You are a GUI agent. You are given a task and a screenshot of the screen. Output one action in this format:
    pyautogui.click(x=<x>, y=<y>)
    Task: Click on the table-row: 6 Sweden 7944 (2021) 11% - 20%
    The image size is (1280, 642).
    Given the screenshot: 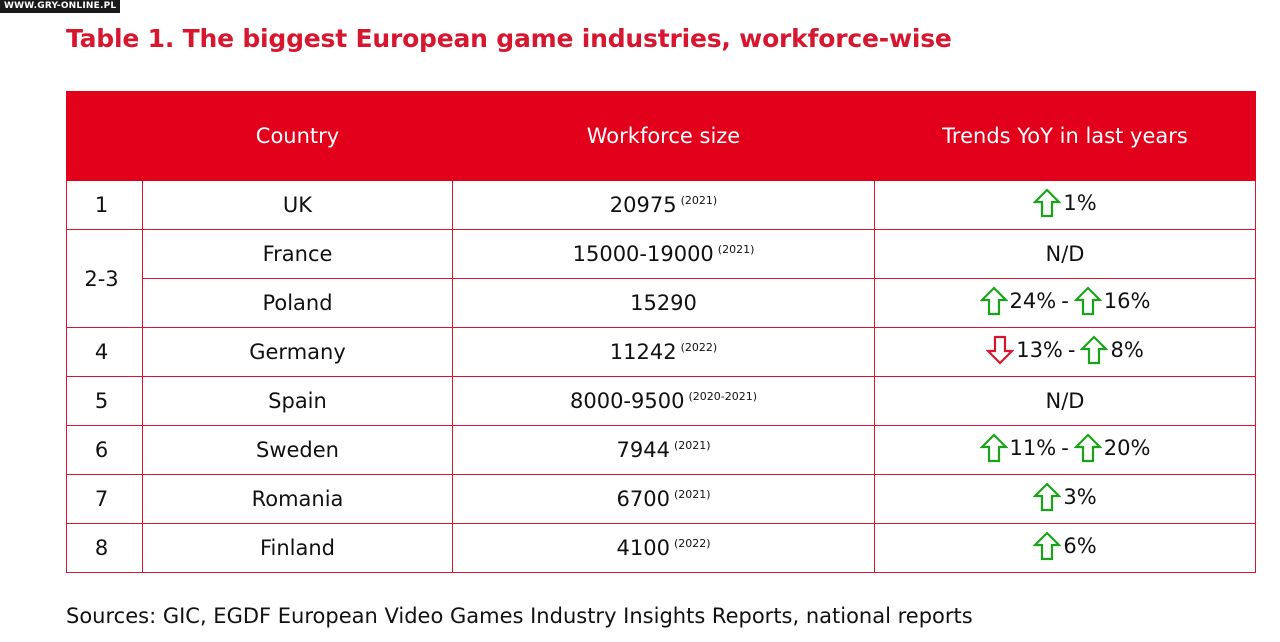 What is the action you would take?
    pyautogui.click(x=661, y=450)
    